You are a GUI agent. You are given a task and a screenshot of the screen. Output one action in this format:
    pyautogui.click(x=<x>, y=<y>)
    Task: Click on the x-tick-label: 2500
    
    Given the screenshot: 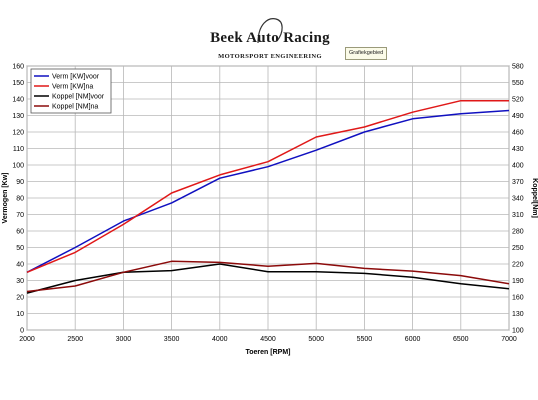 What is the action you would take?
    pyautogui.click(x=75, y=339)
    